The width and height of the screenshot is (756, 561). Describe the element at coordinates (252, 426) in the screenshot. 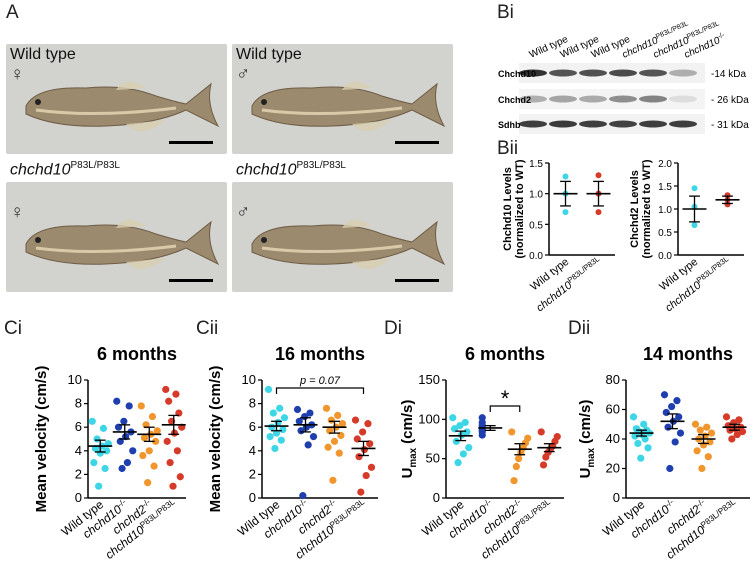

I see `y-tick-label: 6` at that location.